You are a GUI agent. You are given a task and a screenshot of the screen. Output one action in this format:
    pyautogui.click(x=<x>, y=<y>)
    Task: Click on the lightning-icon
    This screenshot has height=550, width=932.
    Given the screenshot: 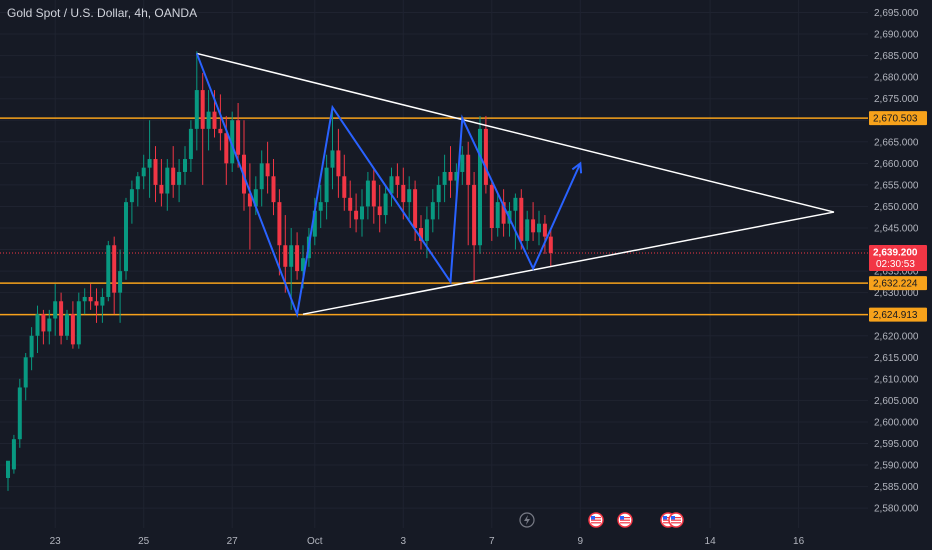 What is the action you would take?
    pyautogui.click(x=527, y=520)
    